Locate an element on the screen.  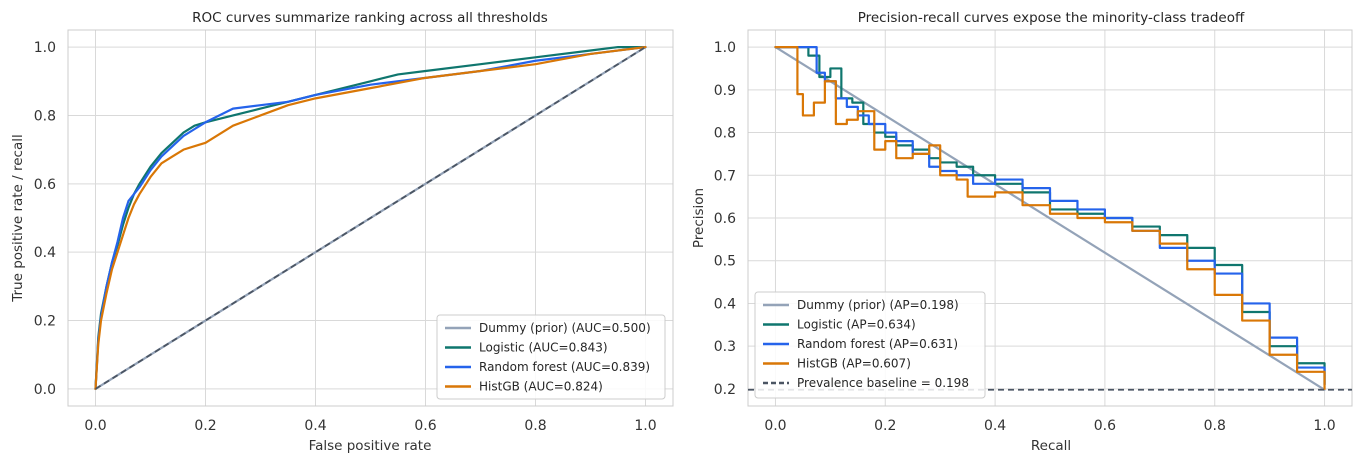
pr-y-tick-label: 0.8 is located at coordinates (725, 134).